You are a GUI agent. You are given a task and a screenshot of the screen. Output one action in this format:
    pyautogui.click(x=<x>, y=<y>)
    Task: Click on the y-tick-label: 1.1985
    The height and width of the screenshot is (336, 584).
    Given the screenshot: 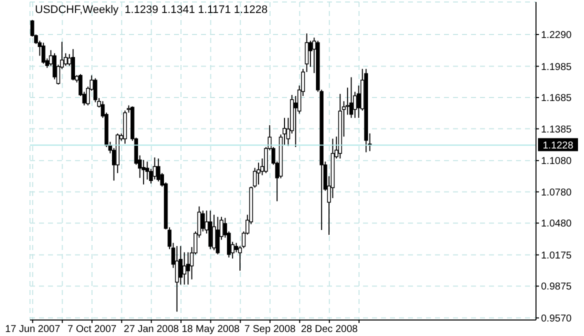 What is the action you would take?
    pyautogui.click(x=556, y=67)
    